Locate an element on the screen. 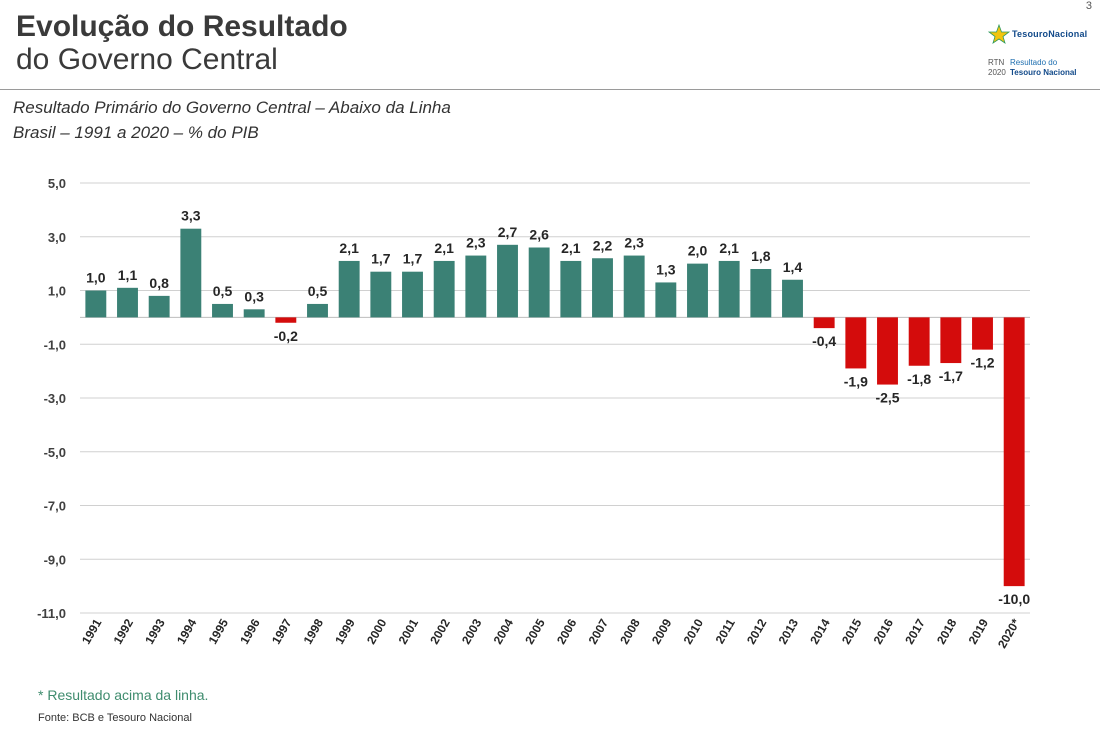  x-tick-label: 1991 is located at coordinates (92, 631).